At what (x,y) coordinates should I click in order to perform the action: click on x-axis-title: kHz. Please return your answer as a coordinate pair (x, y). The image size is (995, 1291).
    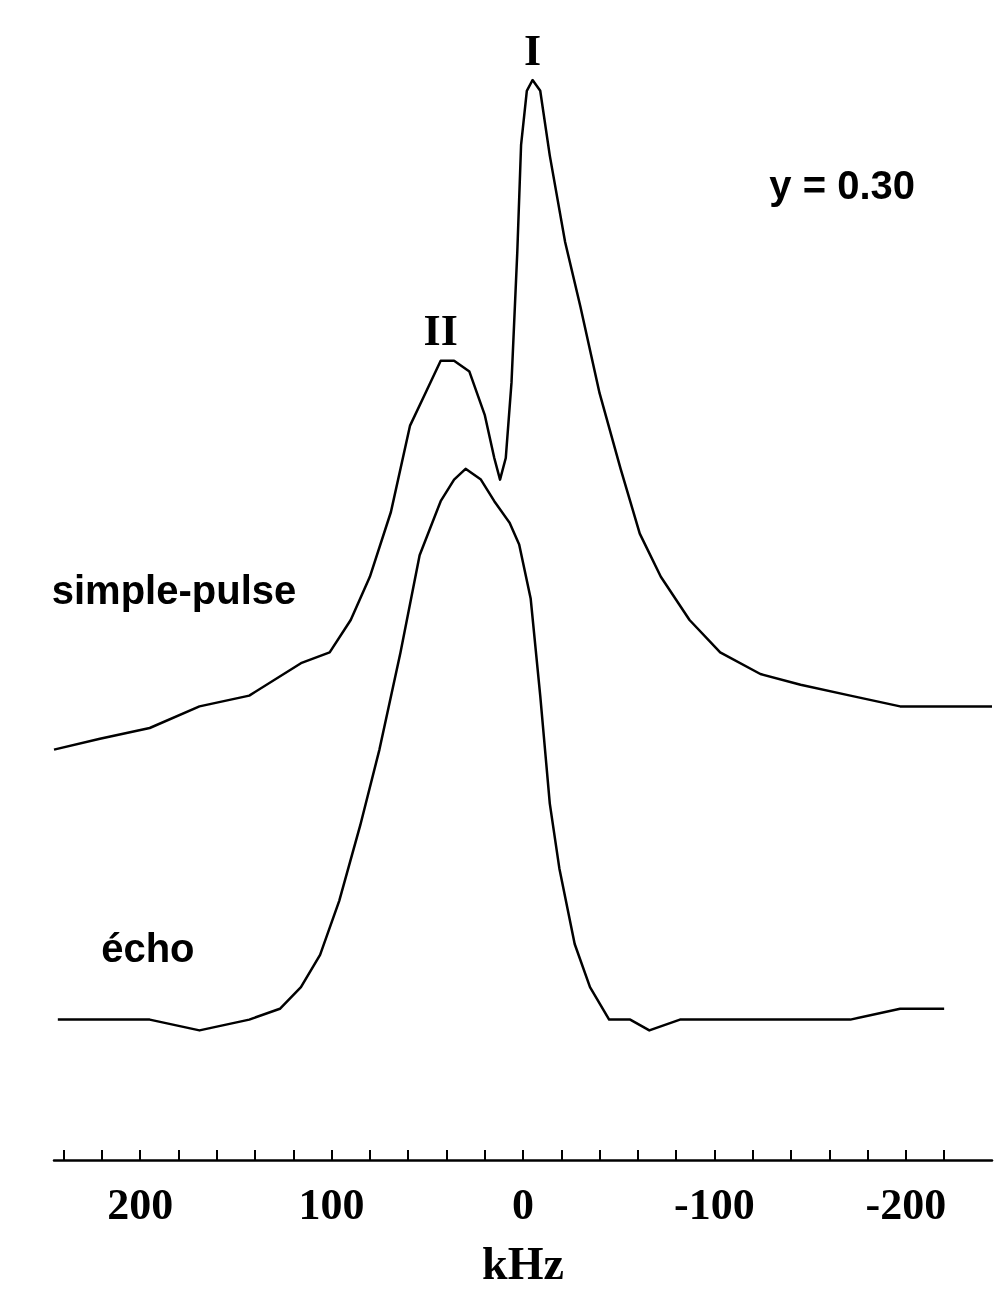
    Looking at the image, I should click on (523, 1263).